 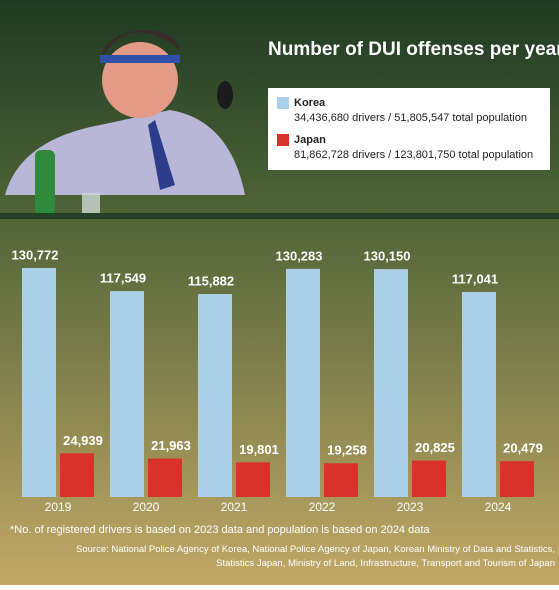 What do you see at coordinates (83, 440) in the screenshot?
I see `value-label: 24,939` at bounding box center [83, 440].